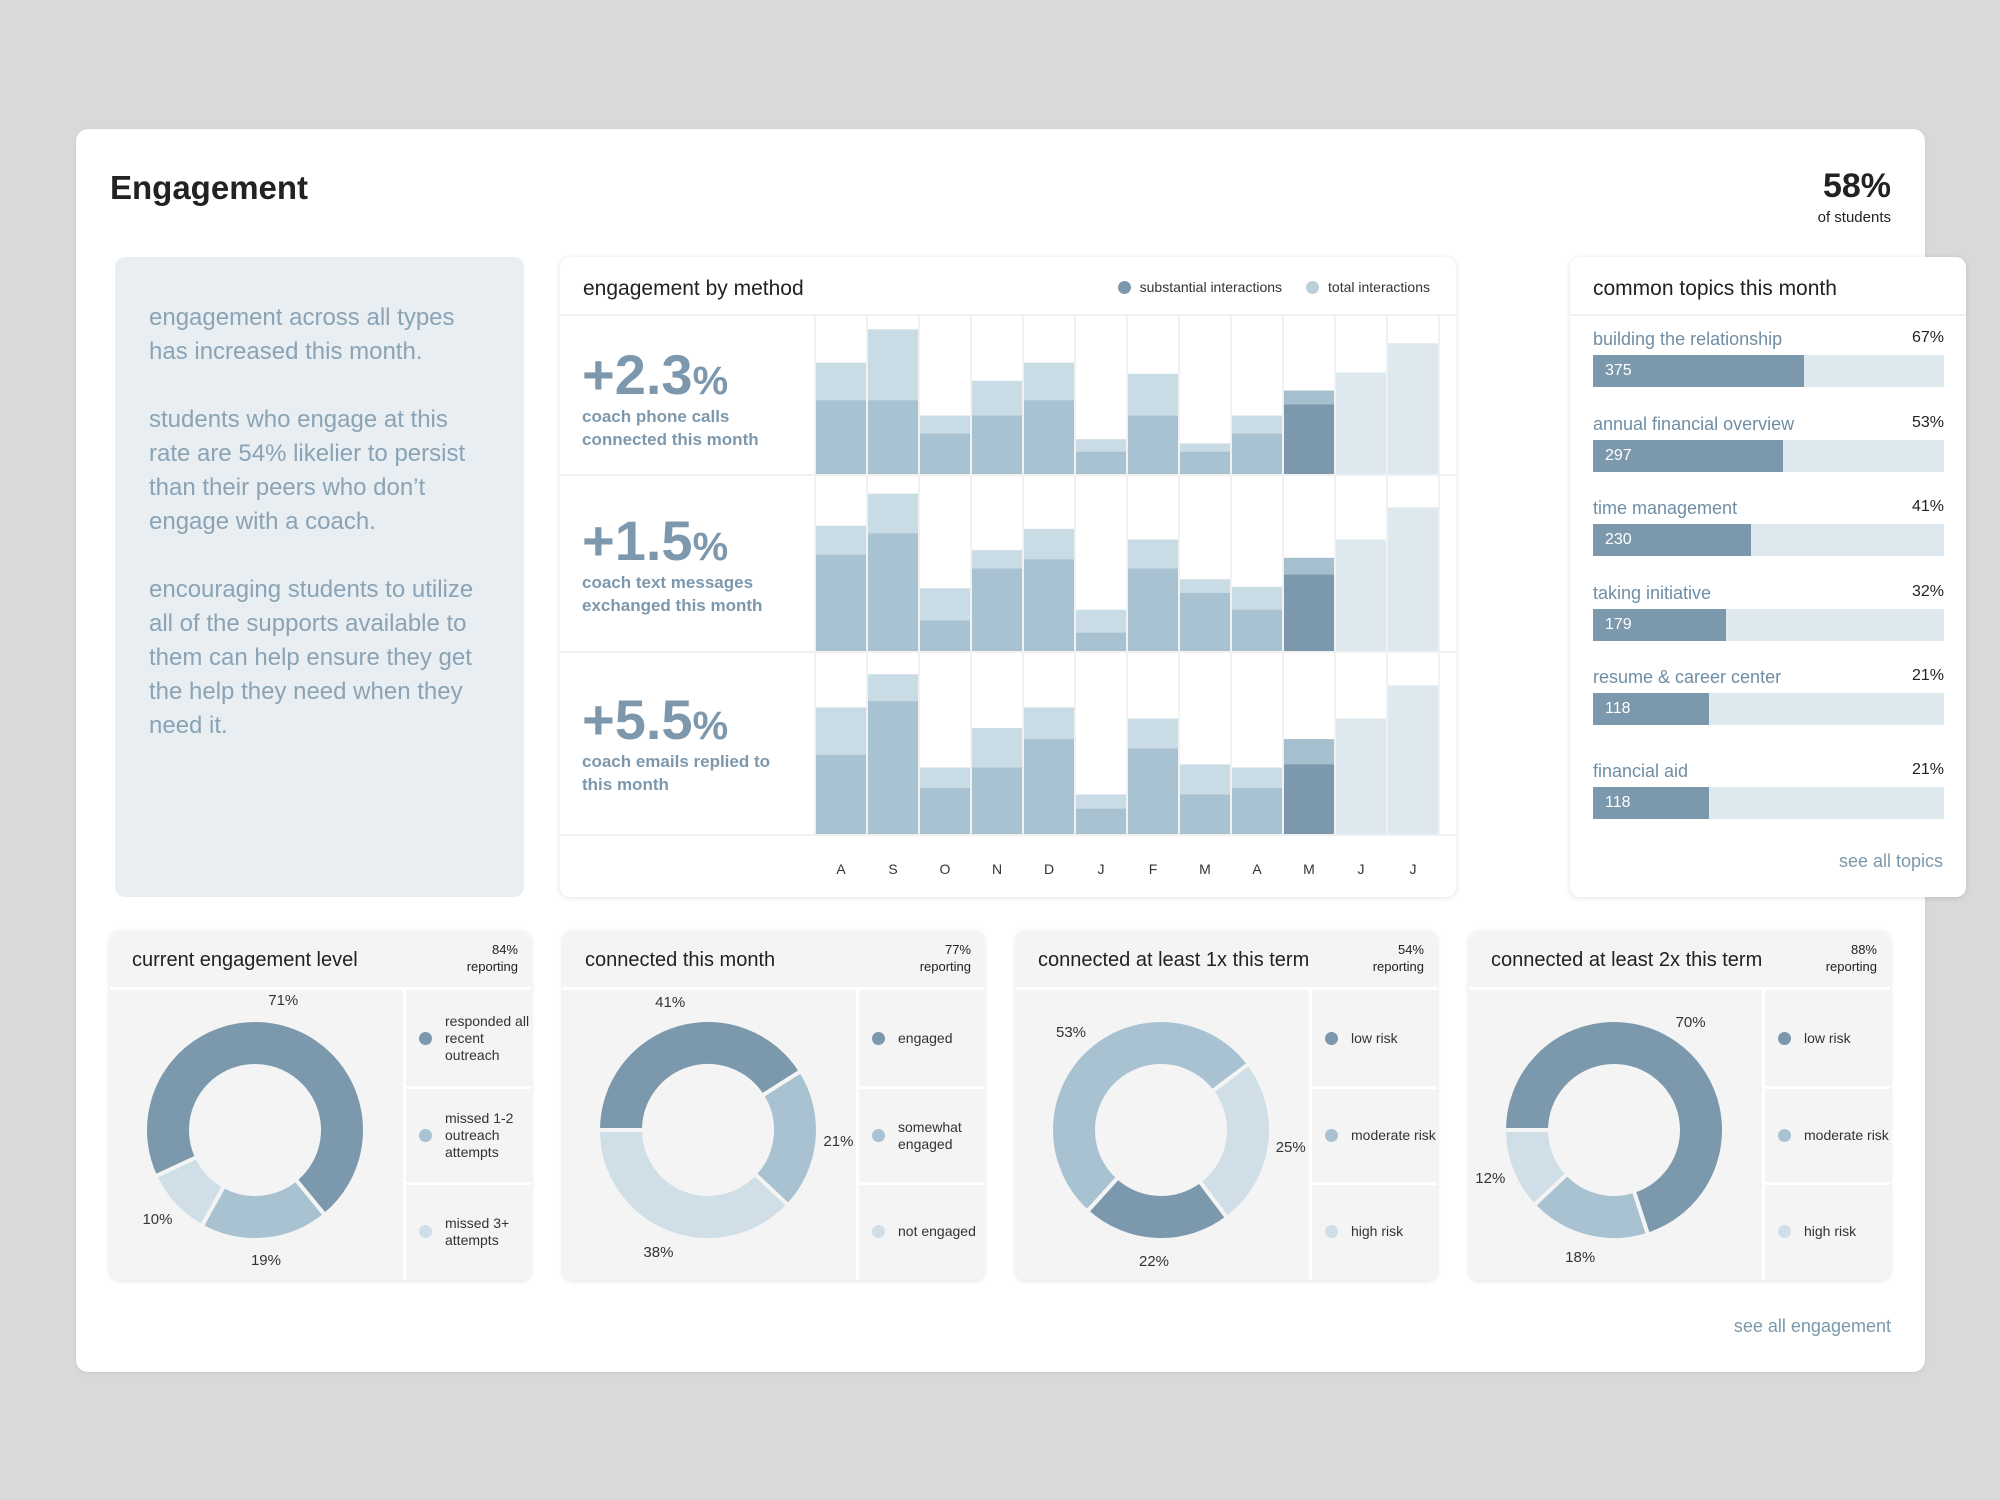  I want to click on reporting-stat: 54% reporting, so click(1398, 958).